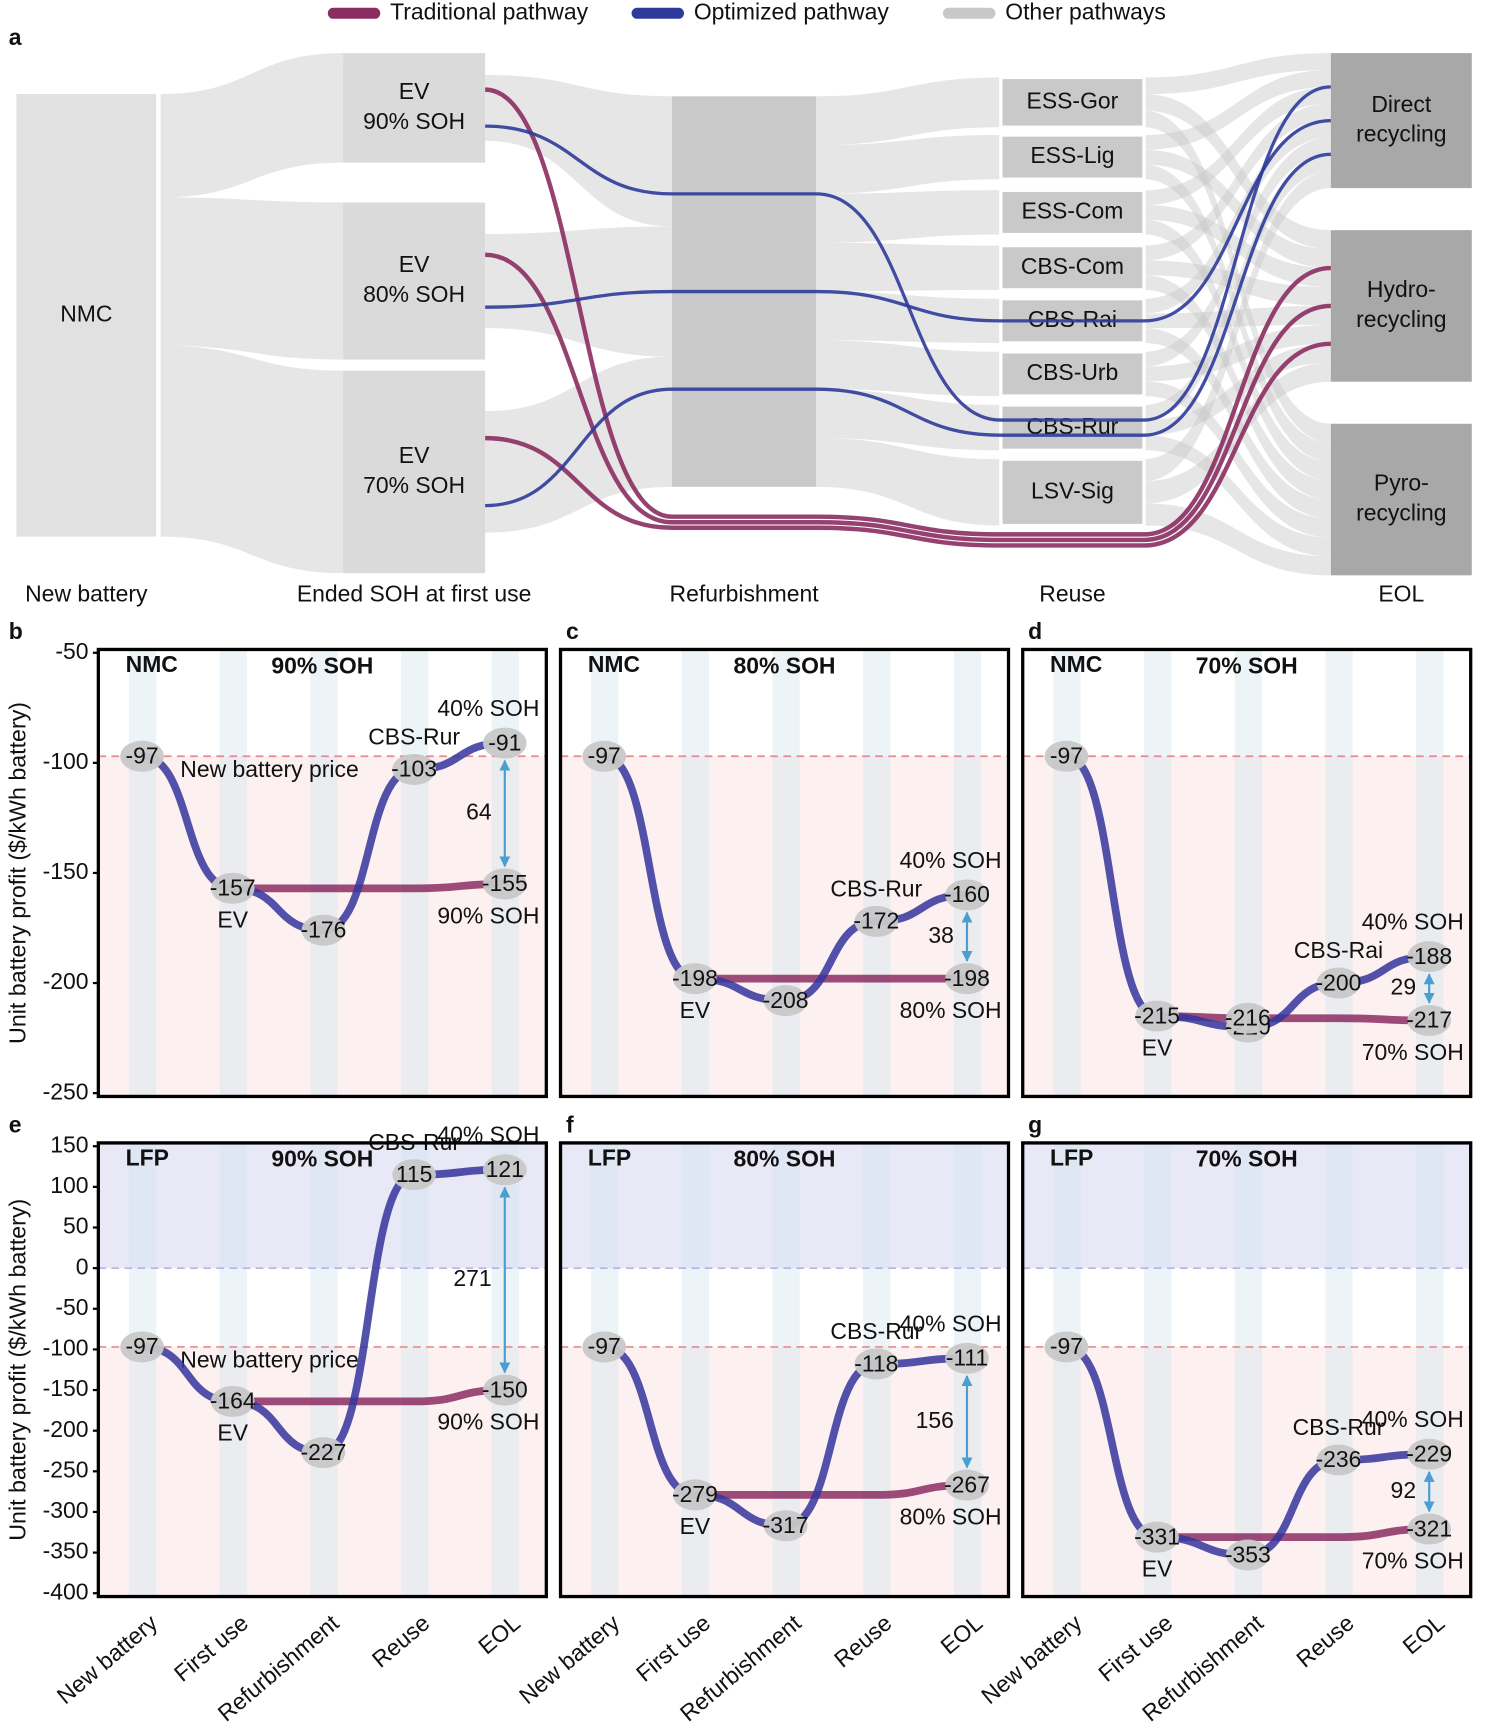 Image resolution: width=1486 pixels, height=1726 pixels. Describe the element at coordinates (233, 1401) in the screenshot. I see `point-label: -164` at that location.